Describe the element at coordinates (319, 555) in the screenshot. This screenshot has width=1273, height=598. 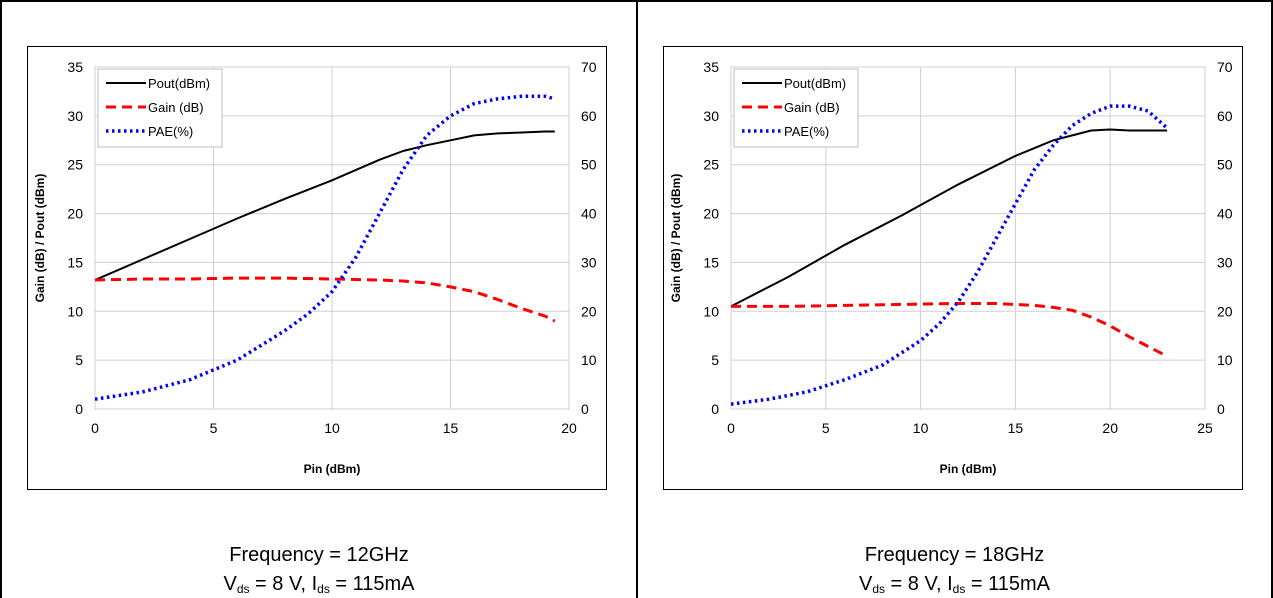
I see `frequency-caption: Frequency = 12GHz` at that location.